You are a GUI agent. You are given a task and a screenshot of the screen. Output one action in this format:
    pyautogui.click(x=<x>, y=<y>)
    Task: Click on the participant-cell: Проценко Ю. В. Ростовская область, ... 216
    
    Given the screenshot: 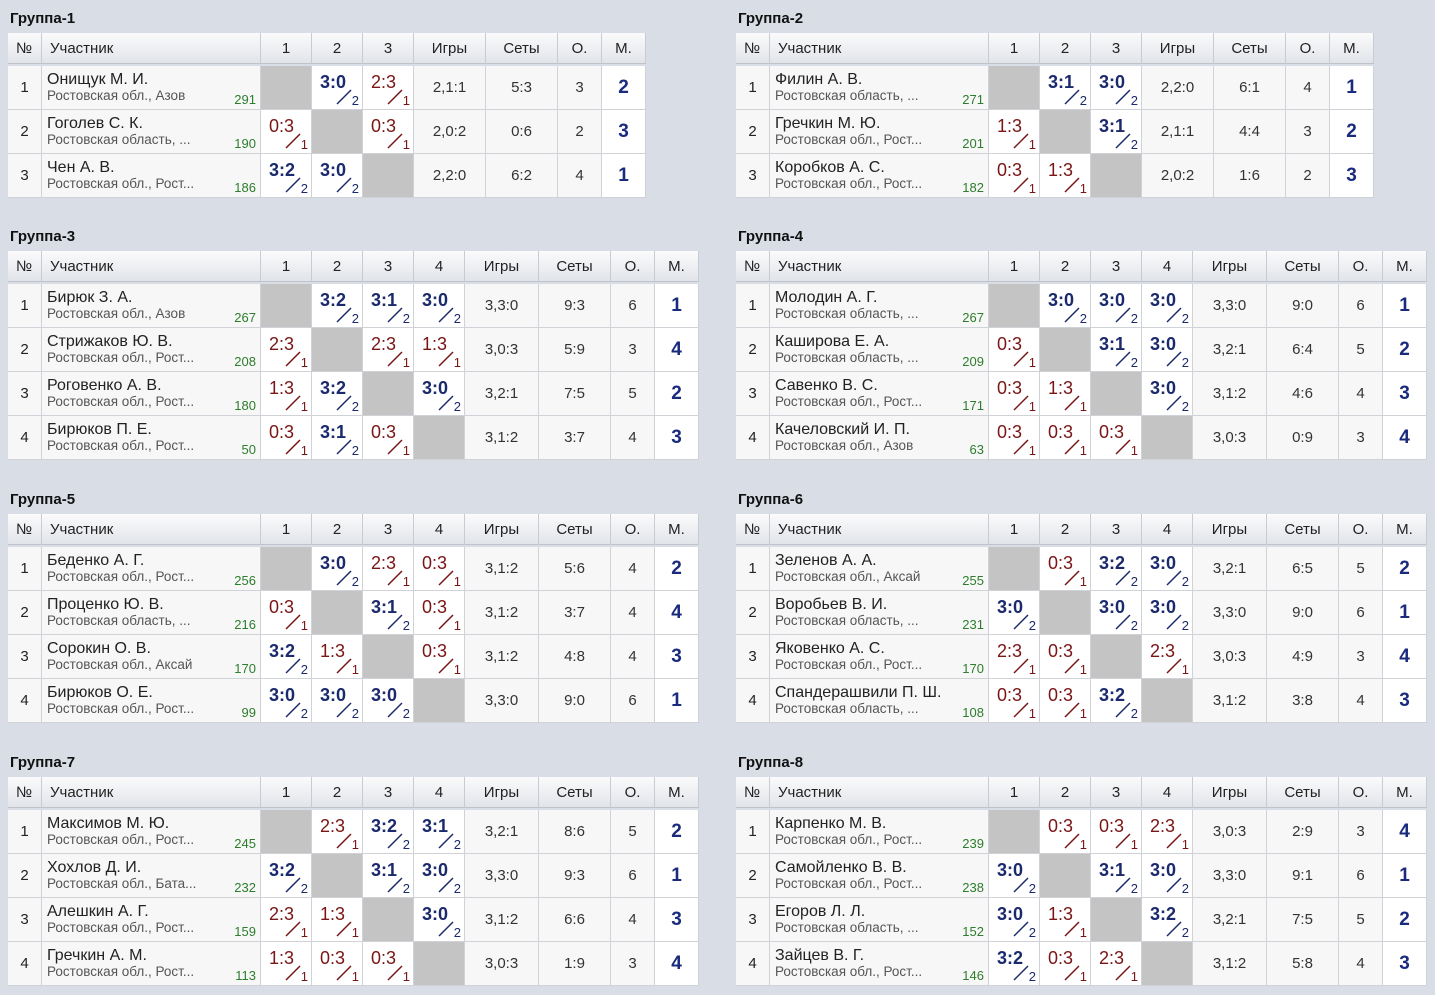 What is the action you would take?
    pyautogui.click(x=151, y=613)
    